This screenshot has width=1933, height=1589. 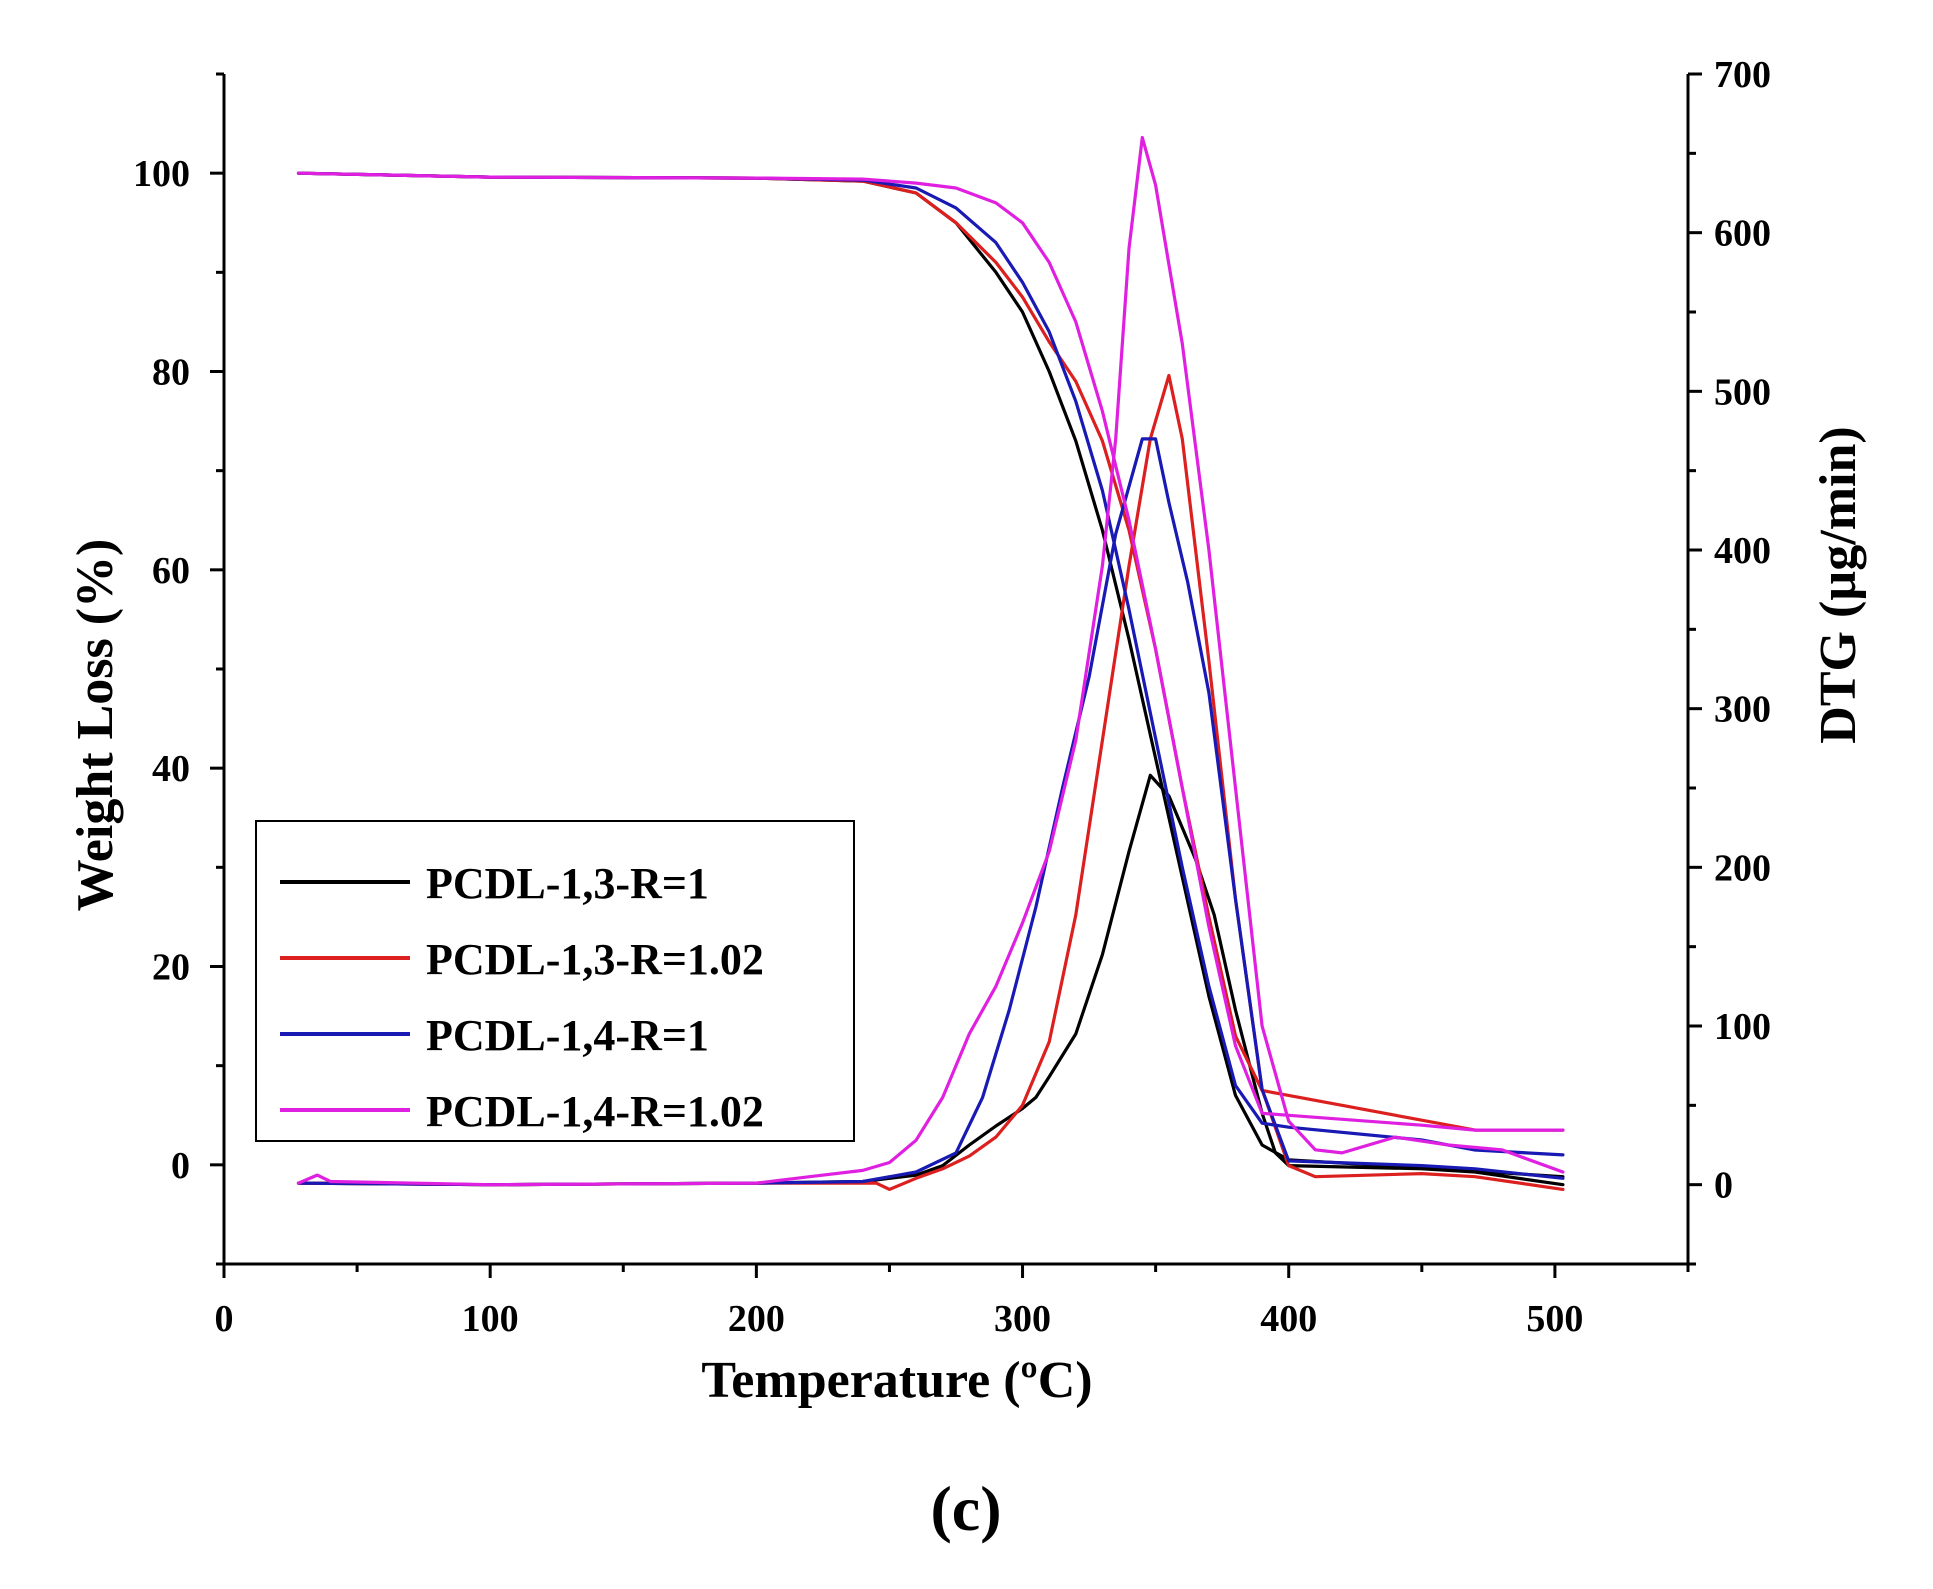 I want to click on x-tick-label: 200, so click(x=756, y=1319).